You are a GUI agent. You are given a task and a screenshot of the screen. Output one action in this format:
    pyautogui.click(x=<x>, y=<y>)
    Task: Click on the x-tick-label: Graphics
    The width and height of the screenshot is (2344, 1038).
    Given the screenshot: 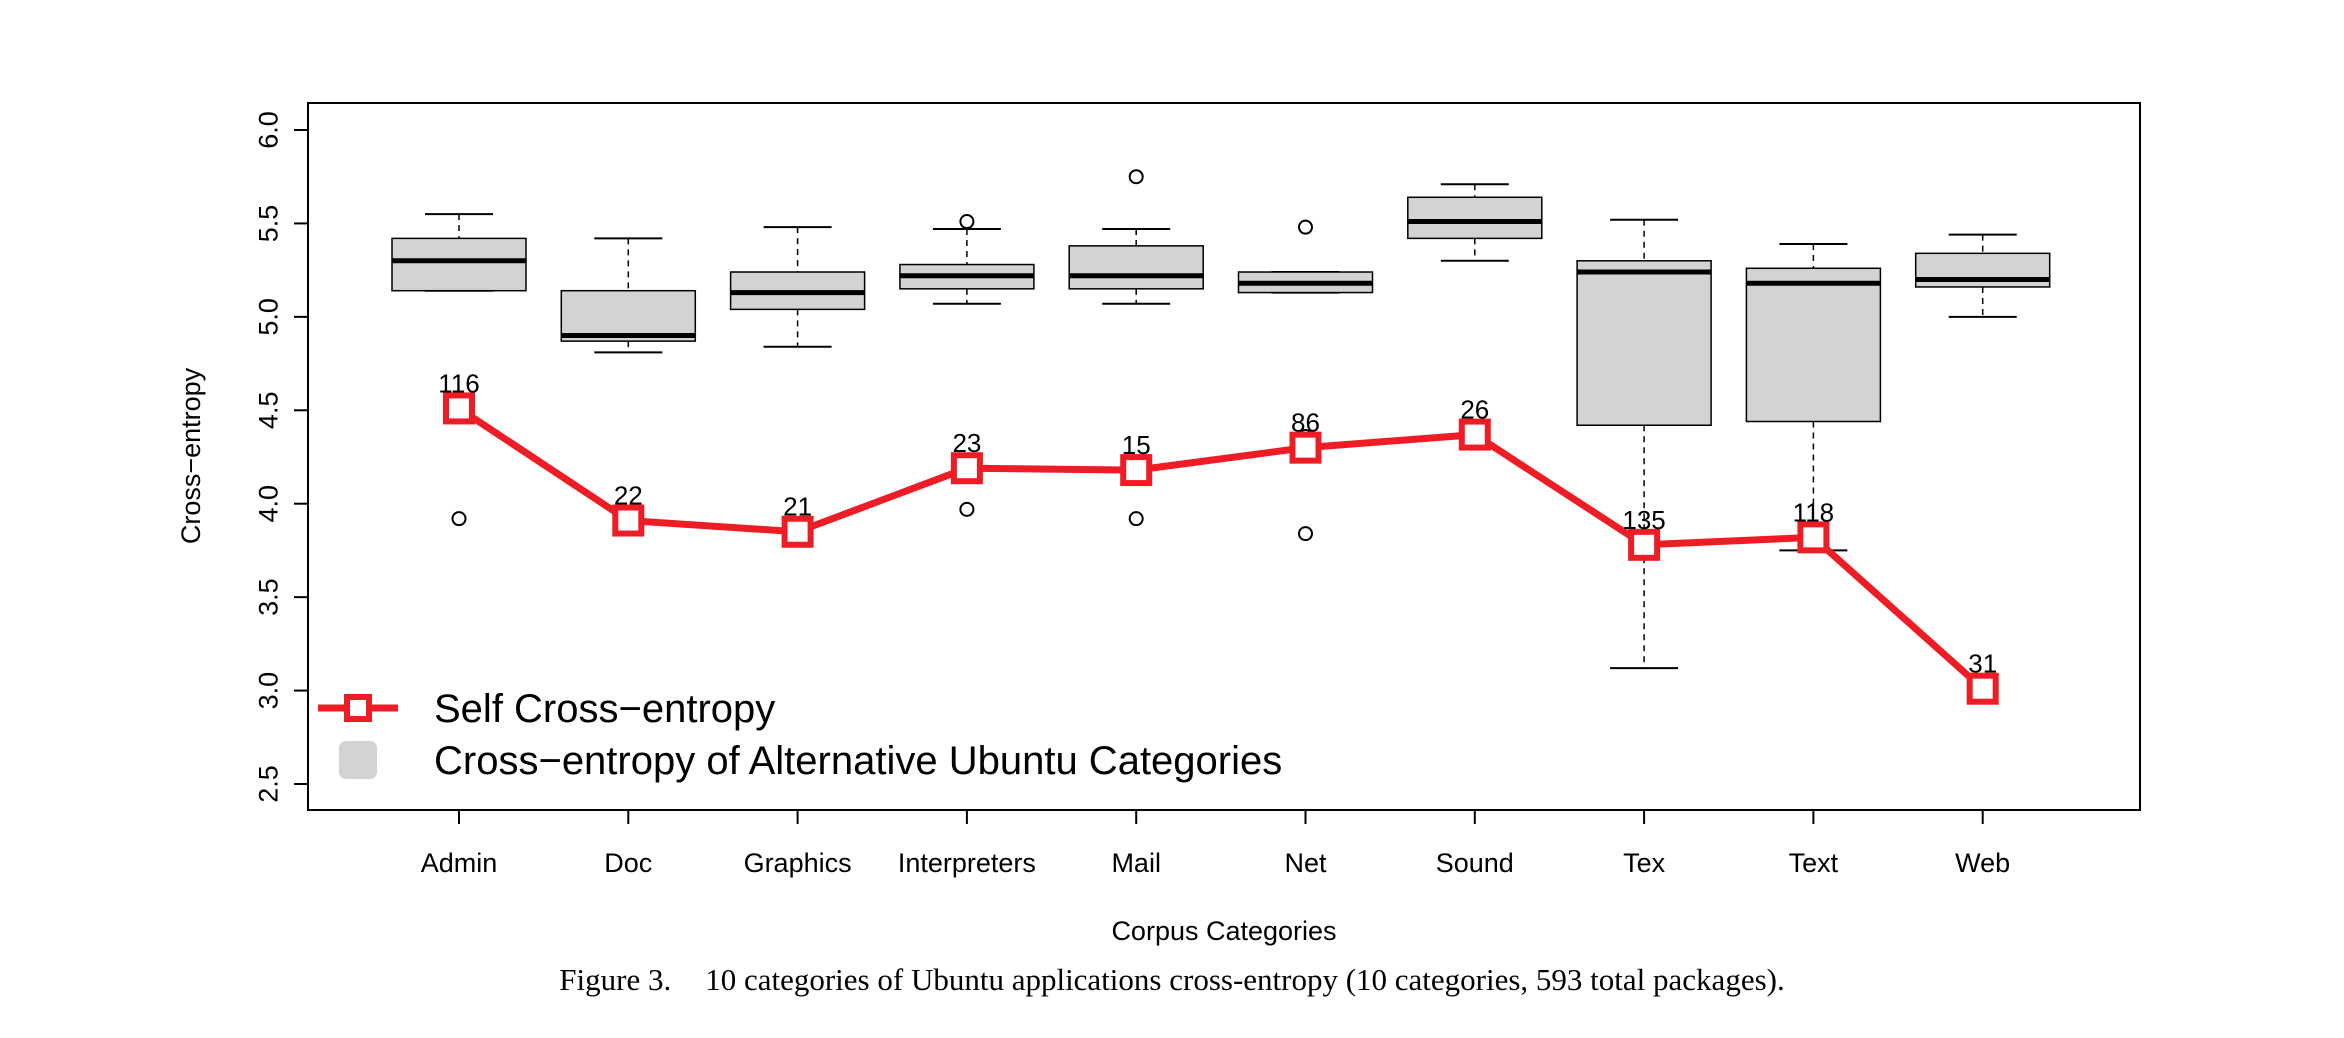 What is the action you would take?
    pyautogui.click(x=798, y=863)
    